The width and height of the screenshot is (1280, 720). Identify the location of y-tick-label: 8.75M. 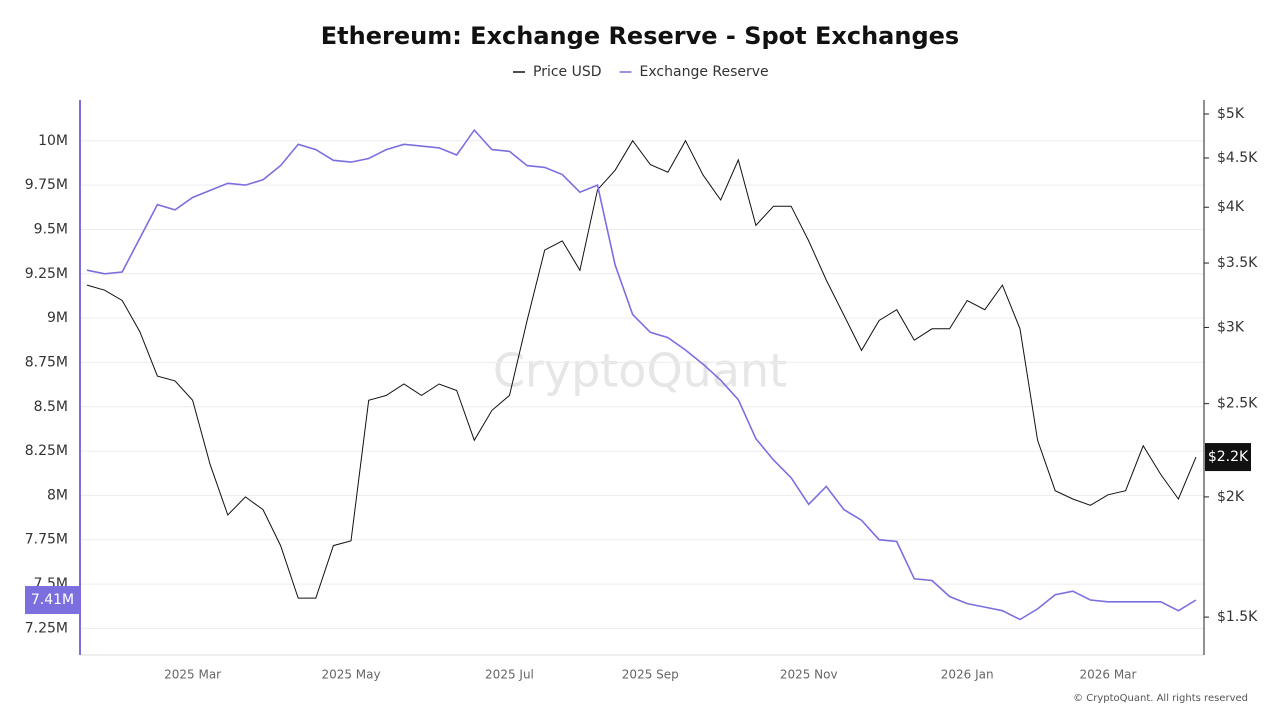
(46, 362).